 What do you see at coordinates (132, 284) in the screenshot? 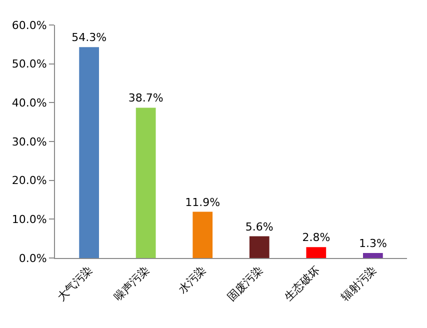
I see `x-tick-label: 噪声污染` at bounding box center [132, 284].